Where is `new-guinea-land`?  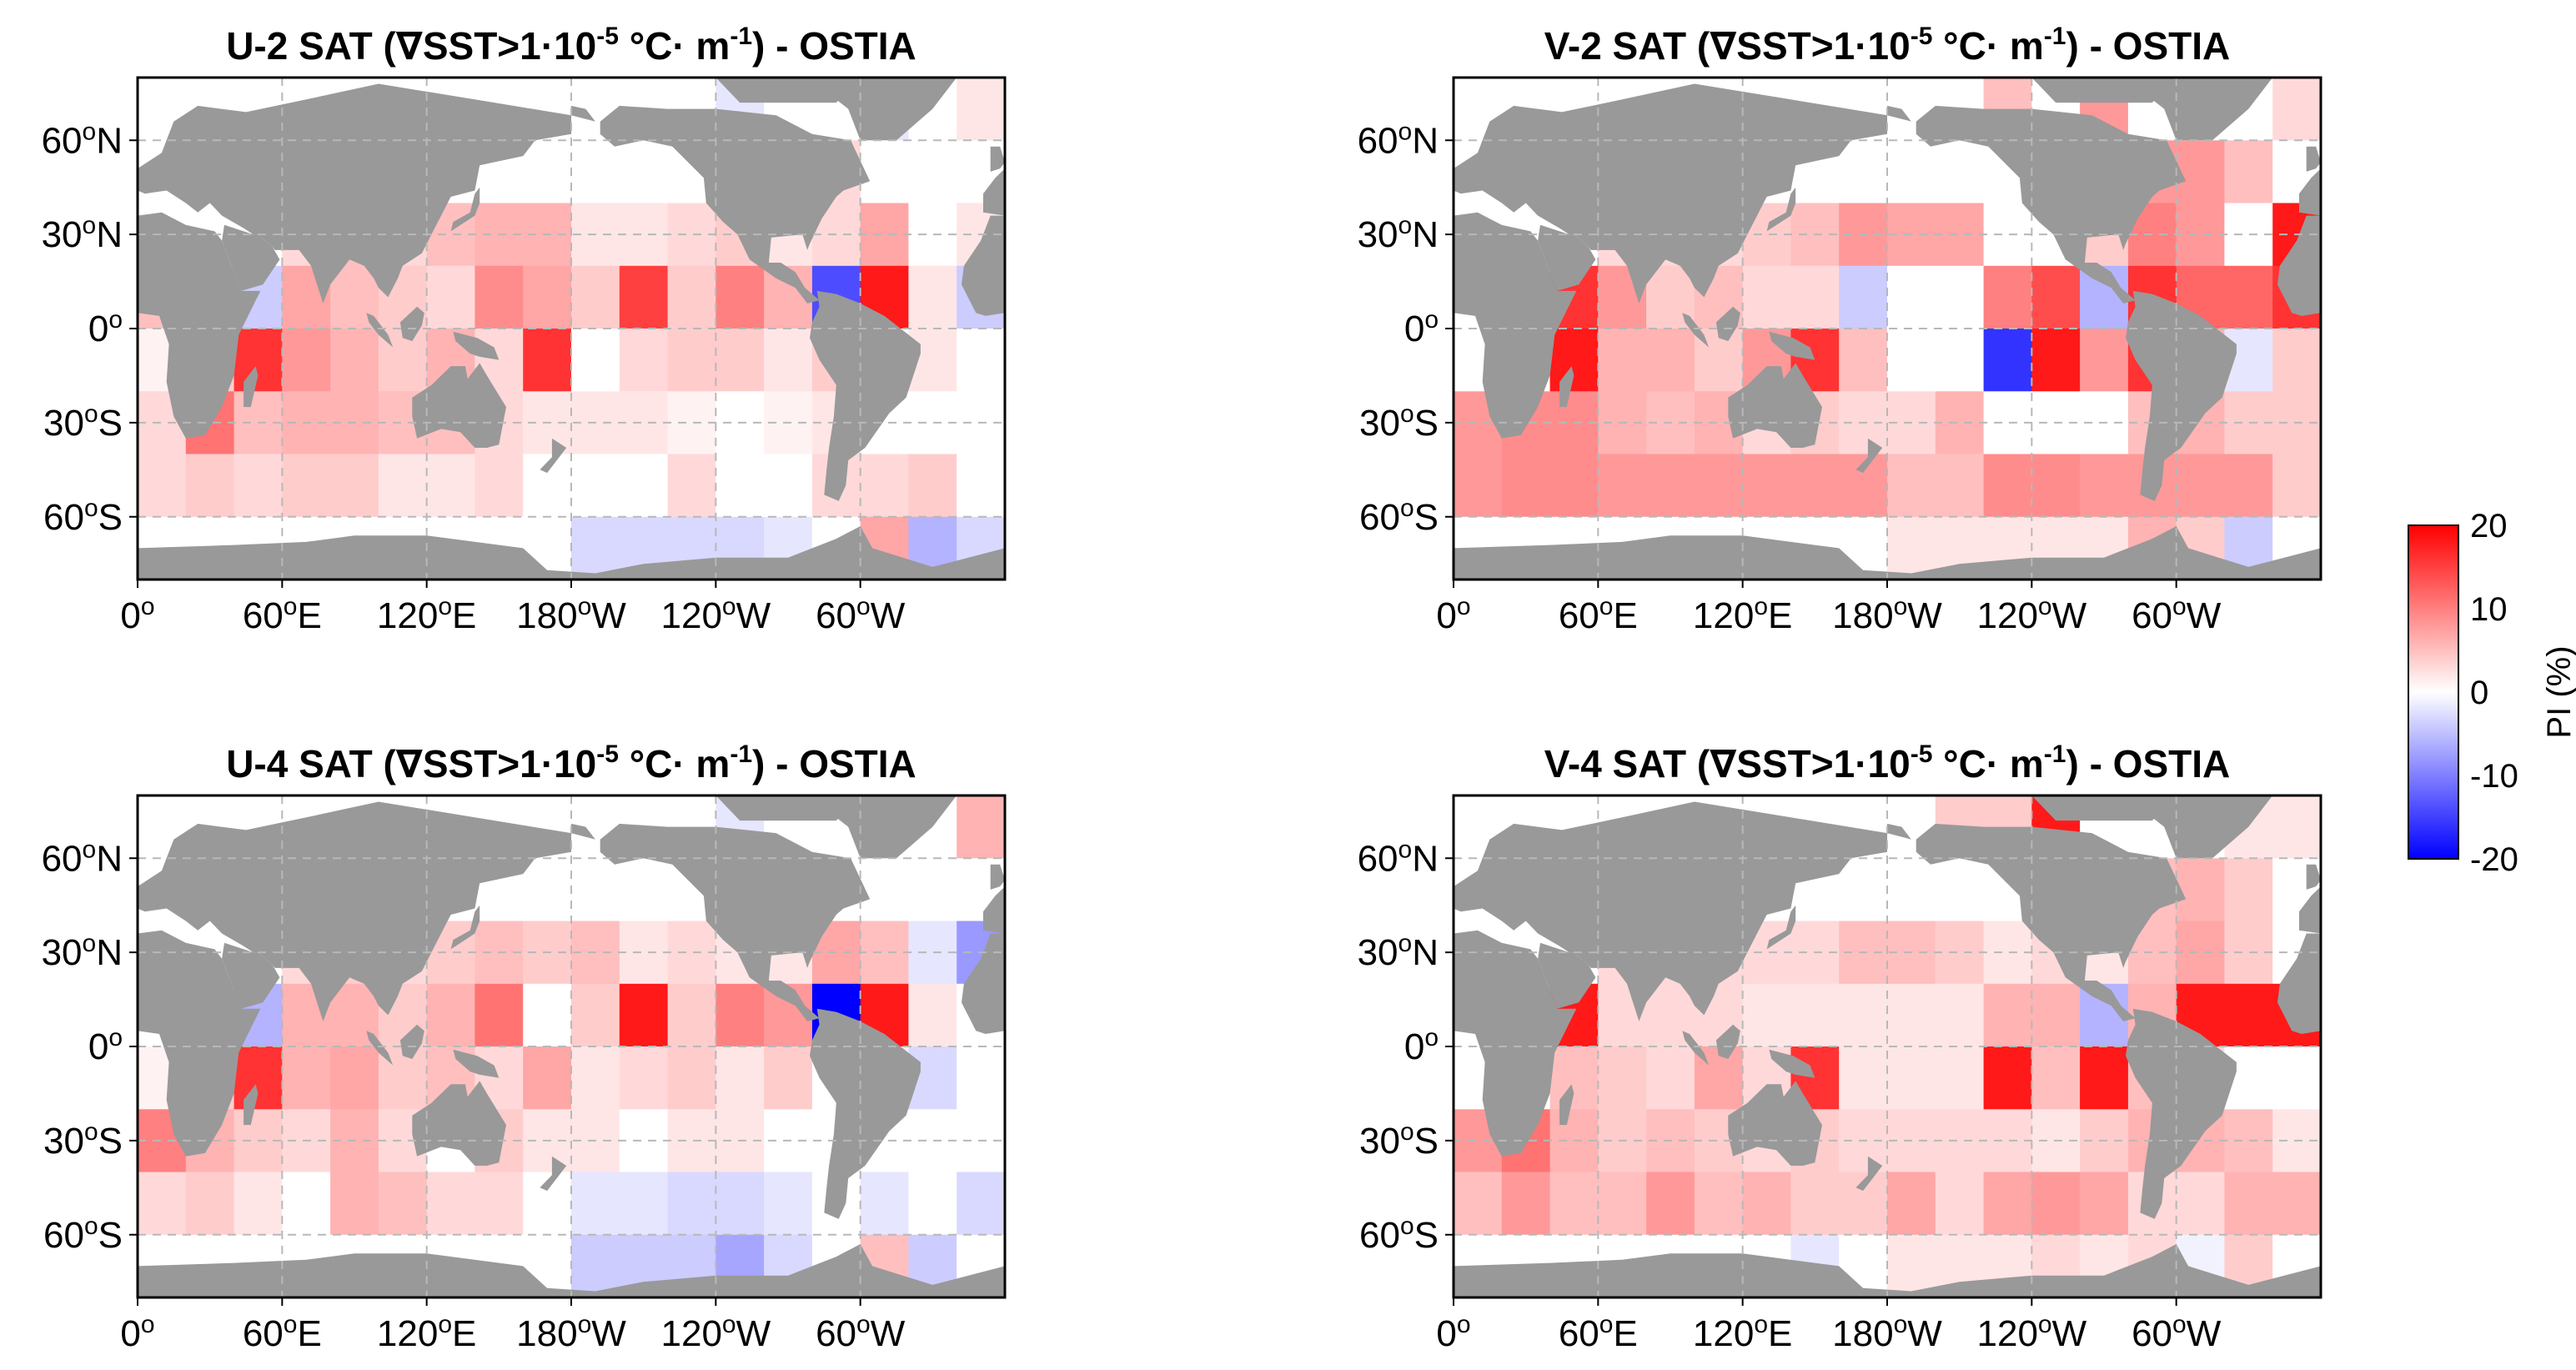
new-guinea-land is located at coordinates (476, 1064).